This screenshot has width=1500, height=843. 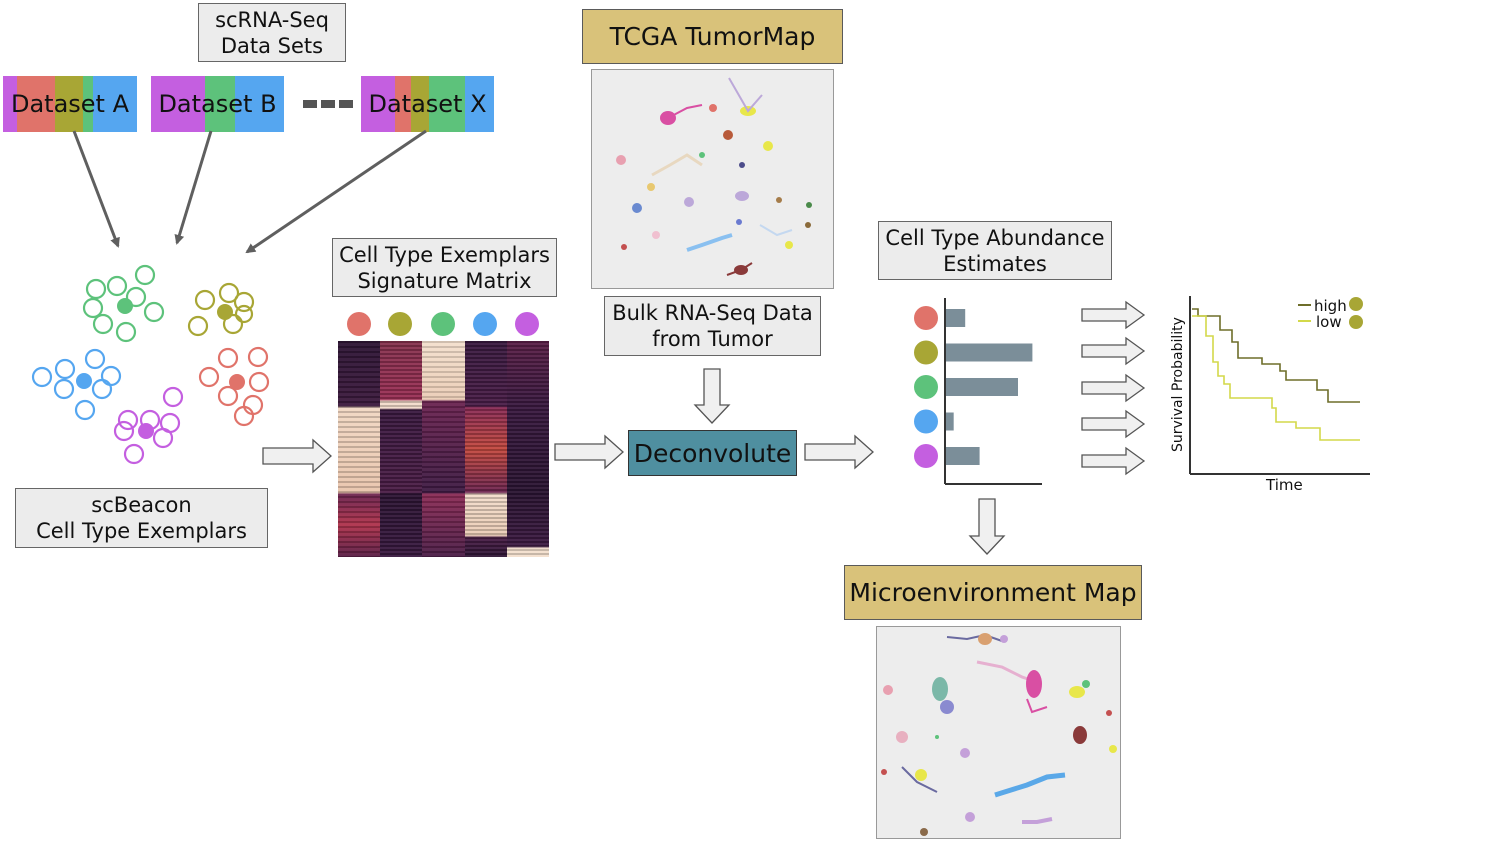 I want to click on arrow-to-abundance, so click(x=839, y=452).